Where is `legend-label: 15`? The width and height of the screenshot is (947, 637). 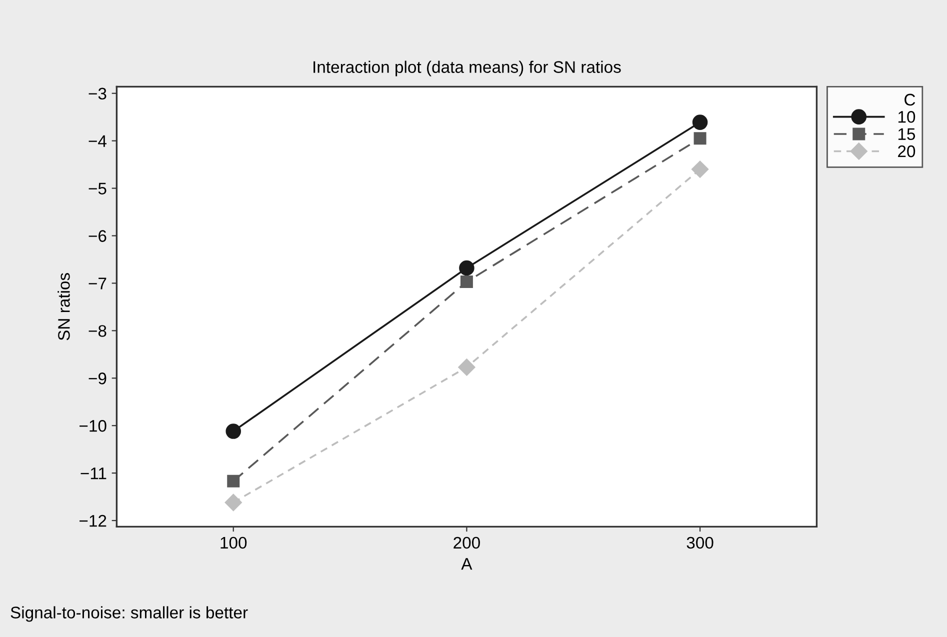 legend-label: 15 is located at coordinates (907, 134).